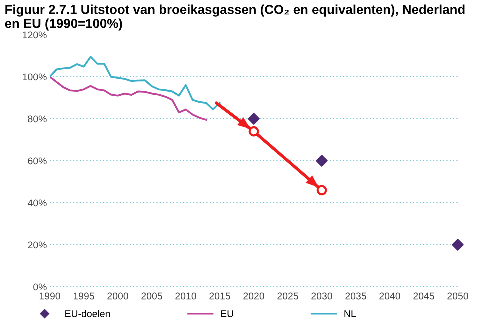 The height and width of the screenshot is (320, 480). Describe the element at coordinates (35, 77) in the screenshot. I see `y-tick-label: 100%` at that location.